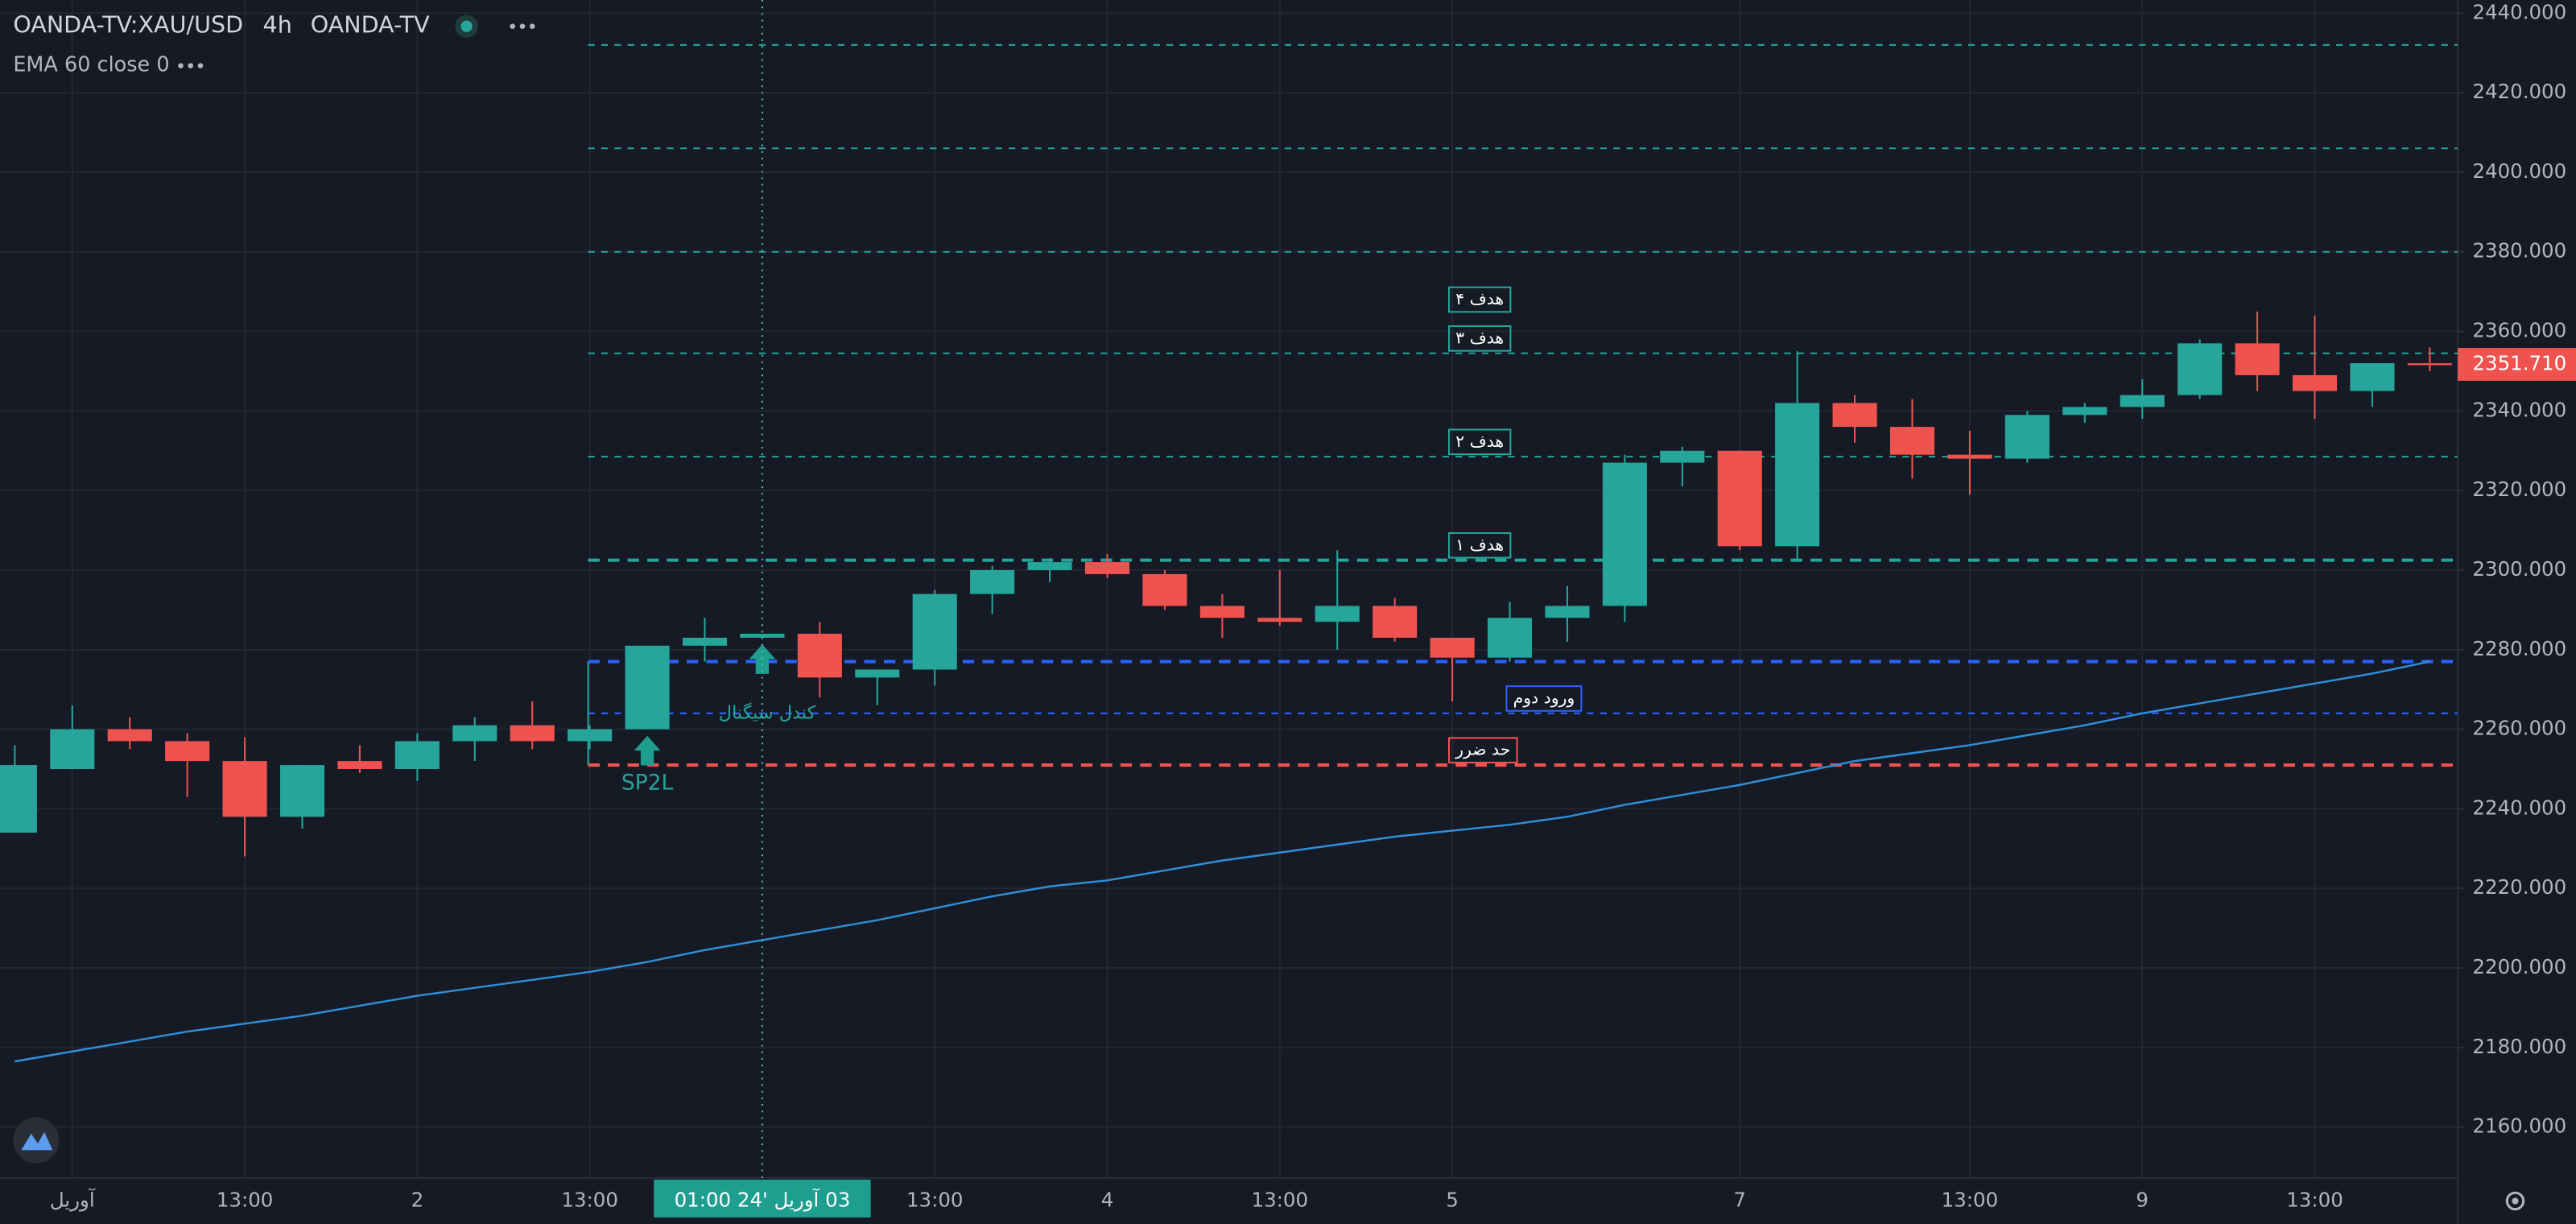 The height and width of the screenshot is (1224, 2576). Describe the element at coordinates (2519, 91) in the screenshot. I see `y-tick-label: 2420.000` at that location.